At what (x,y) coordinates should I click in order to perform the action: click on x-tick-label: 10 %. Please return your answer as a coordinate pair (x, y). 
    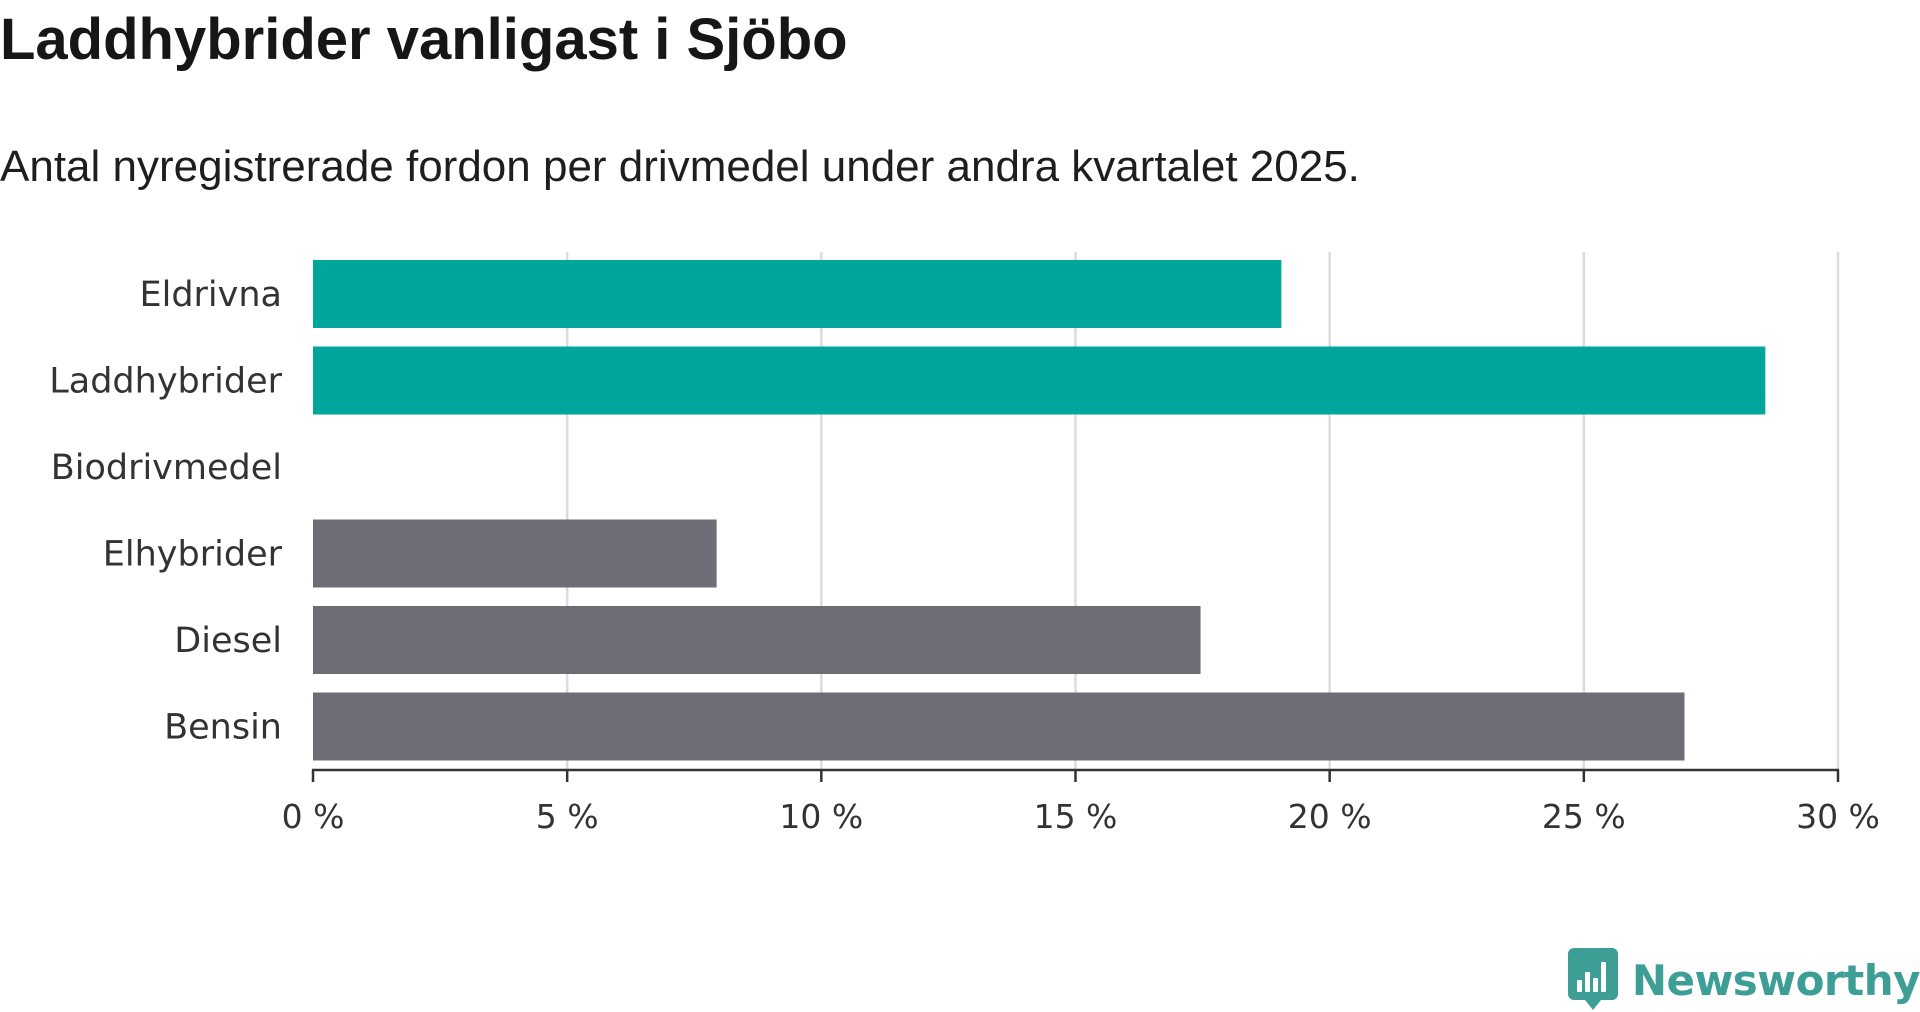
    Looking at the image, I should click on (821, 816).